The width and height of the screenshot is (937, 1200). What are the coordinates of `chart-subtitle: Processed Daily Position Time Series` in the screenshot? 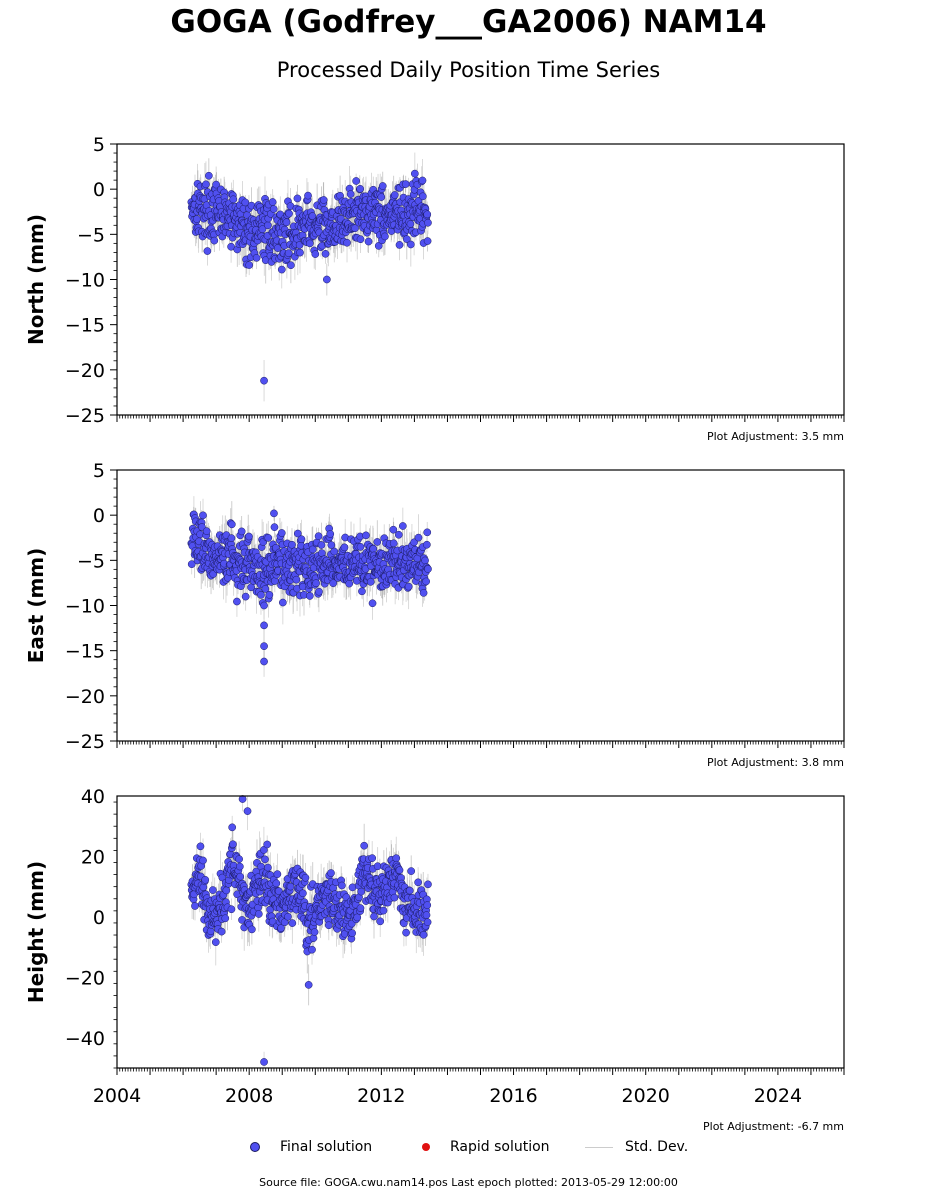 It's located at (468, 70).